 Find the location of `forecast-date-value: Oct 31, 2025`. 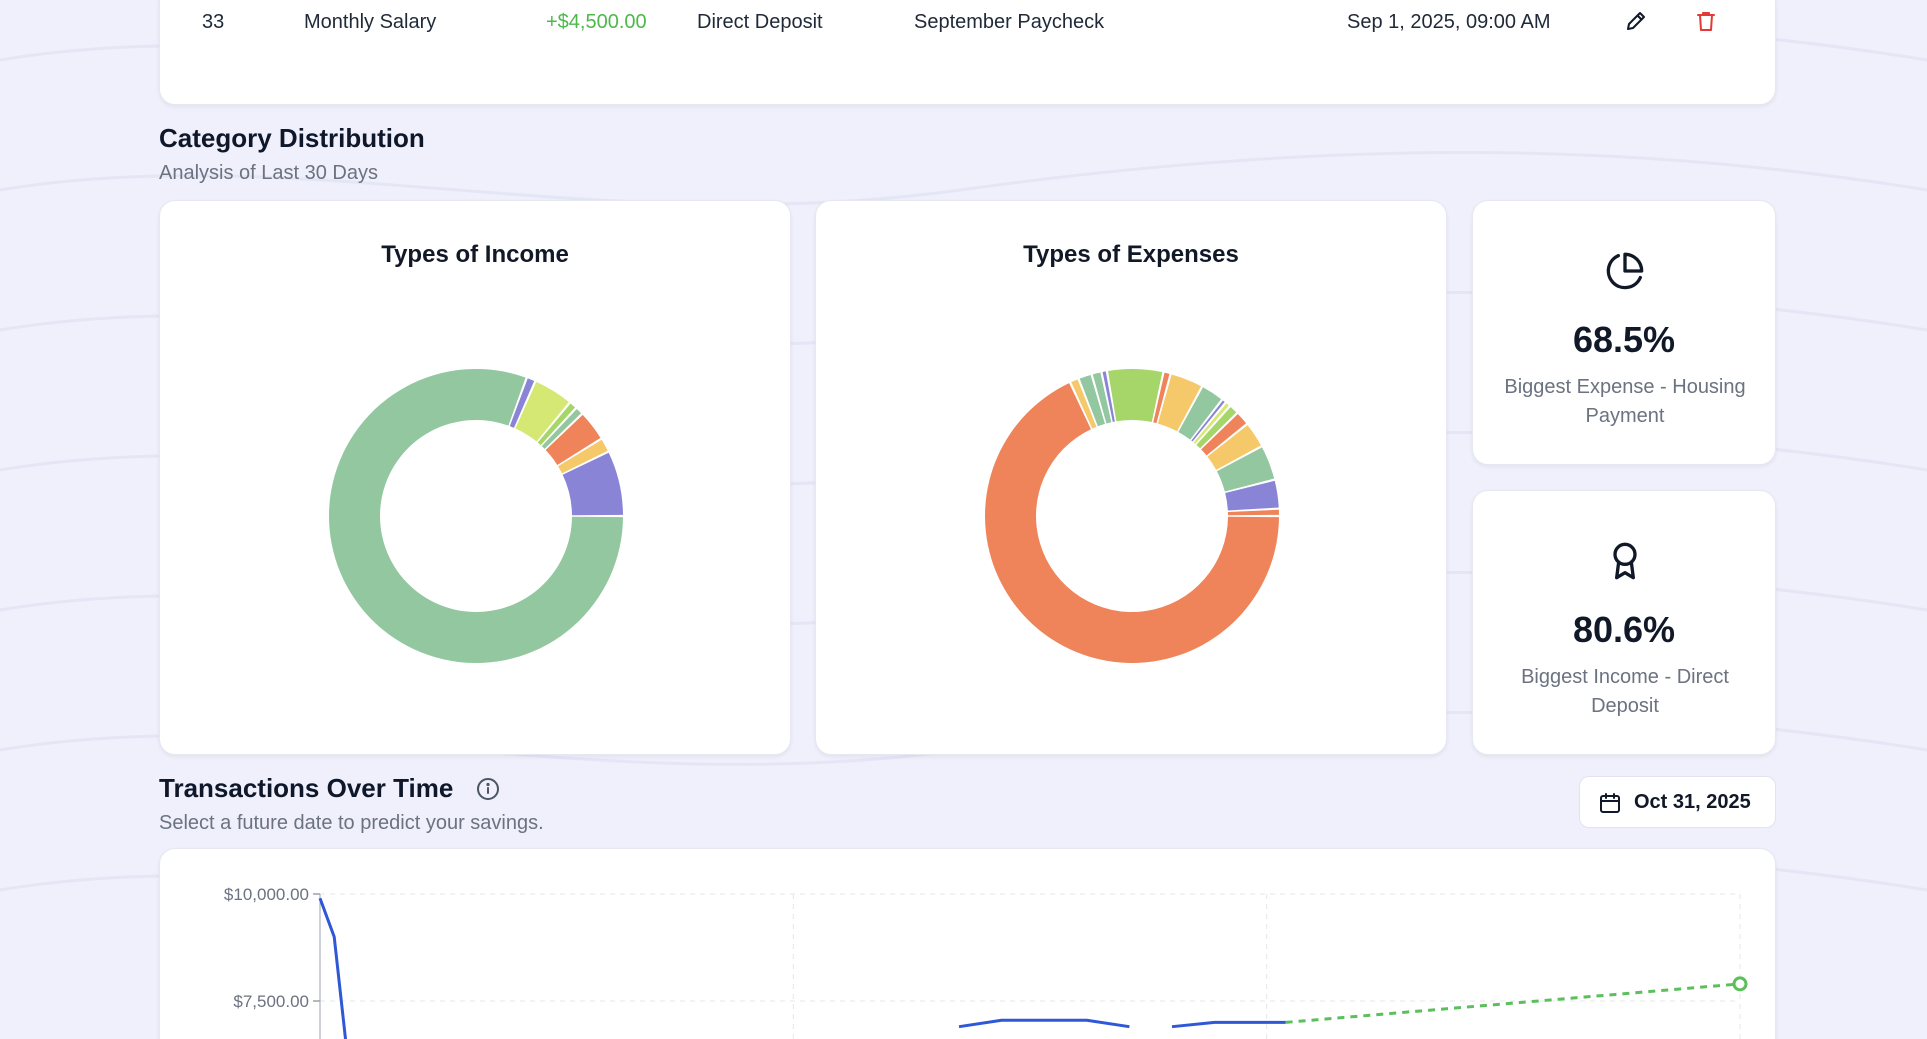

forecast-date-value: Oct 31, 2025 is located at coordinates (1692, 802).